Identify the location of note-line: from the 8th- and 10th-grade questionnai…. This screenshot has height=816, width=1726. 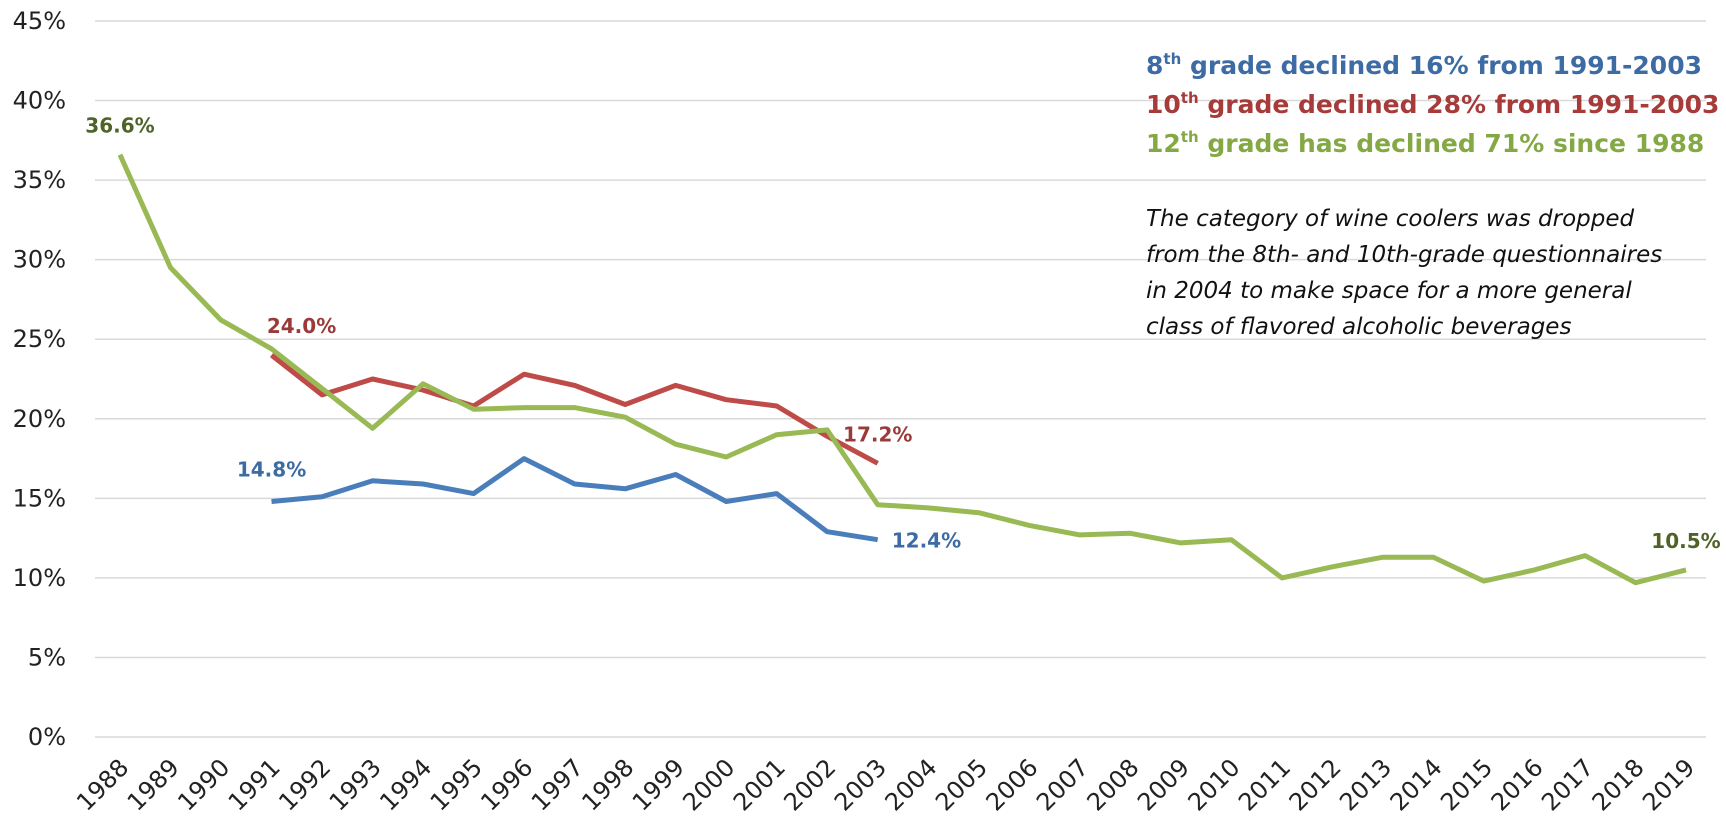
(1404, 255).